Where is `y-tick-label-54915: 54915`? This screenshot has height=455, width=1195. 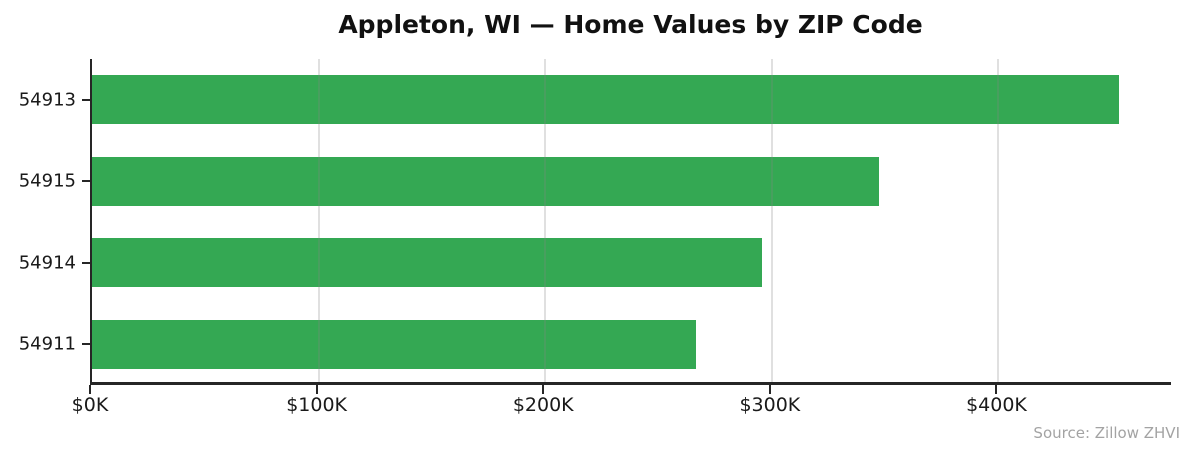
y-tick-label-54915: 54915 is located at coordinates (47, 181).